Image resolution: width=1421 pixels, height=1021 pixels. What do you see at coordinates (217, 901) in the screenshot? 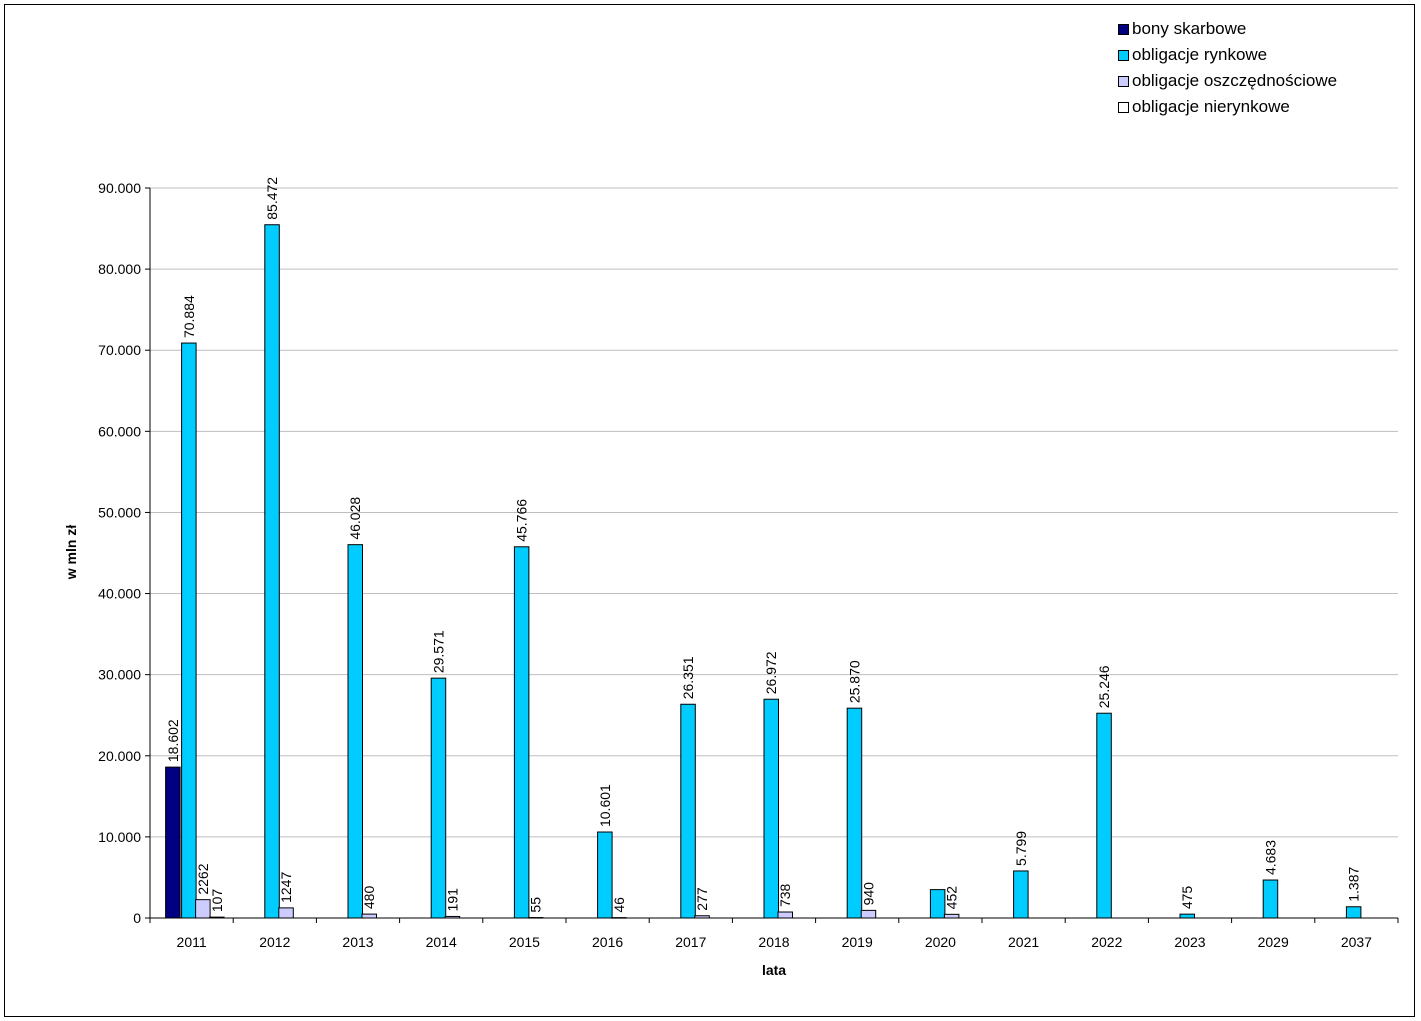
I see `data-label: 107` at bounding box center [217, 901].